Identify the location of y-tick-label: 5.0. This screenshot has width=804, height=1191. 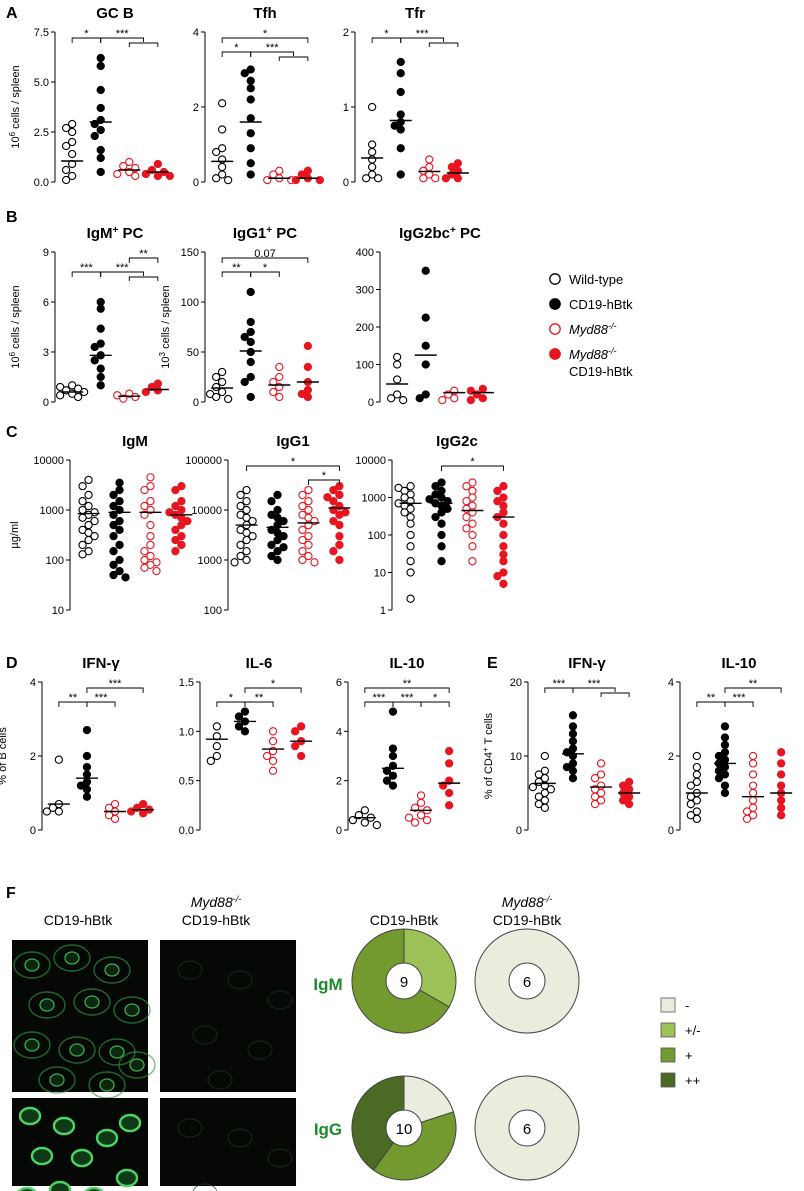
(41, 83).